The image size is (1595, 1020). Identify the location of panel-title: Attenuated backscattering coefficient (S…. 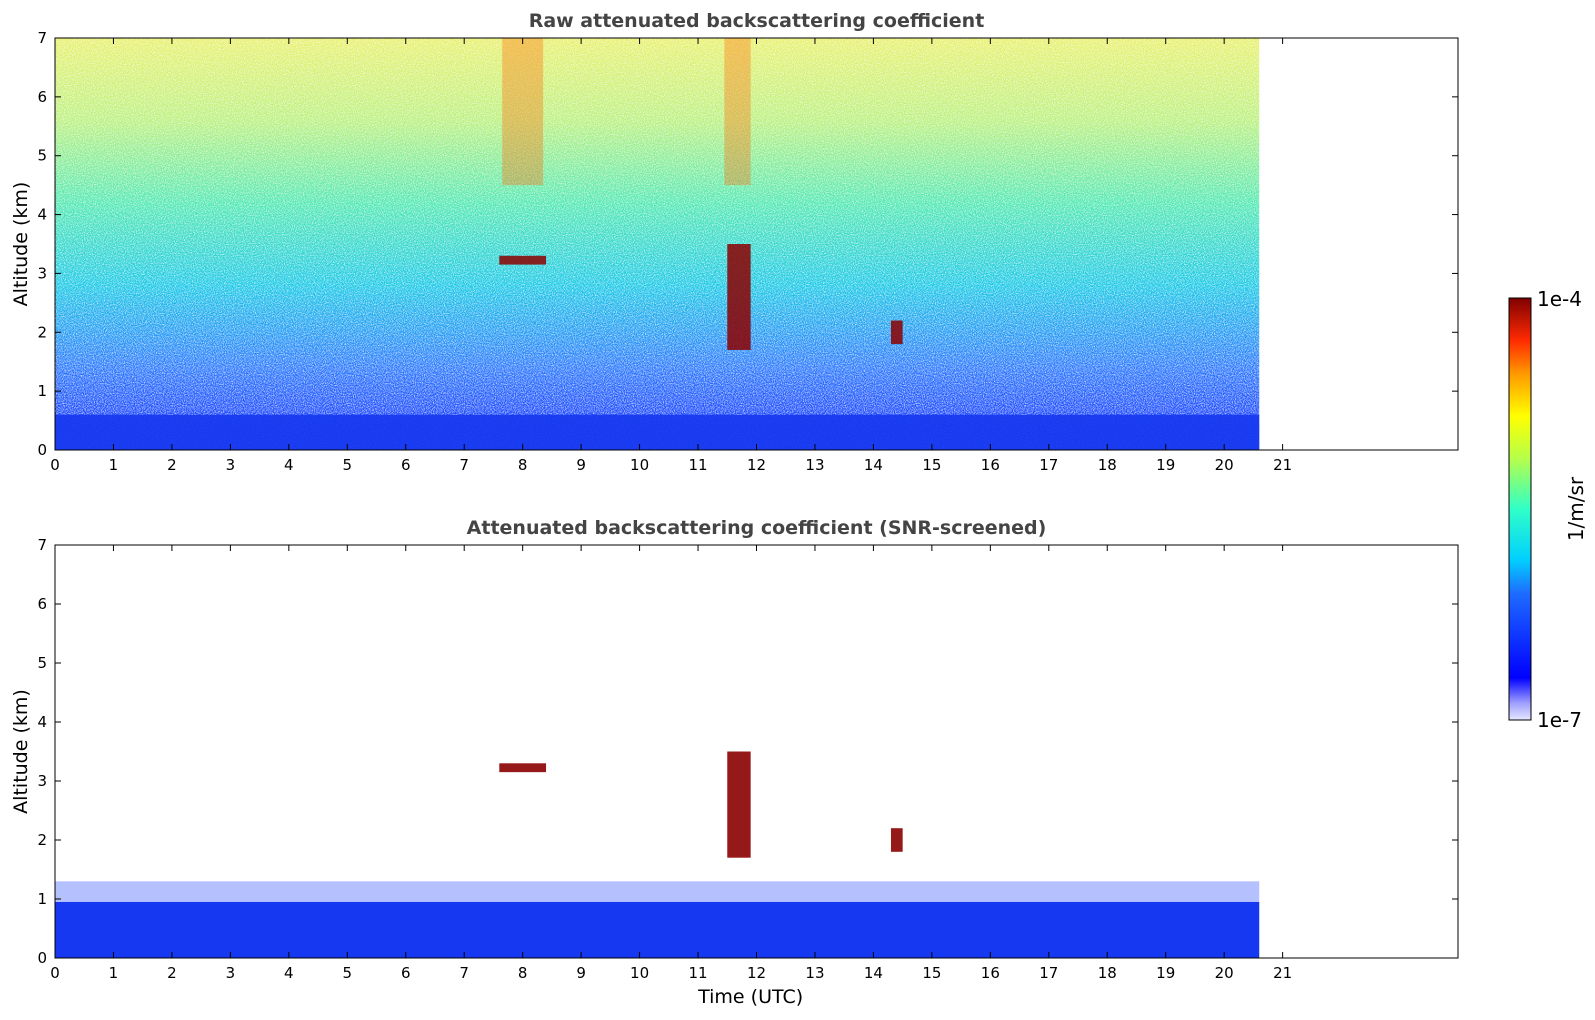
(757, 528).